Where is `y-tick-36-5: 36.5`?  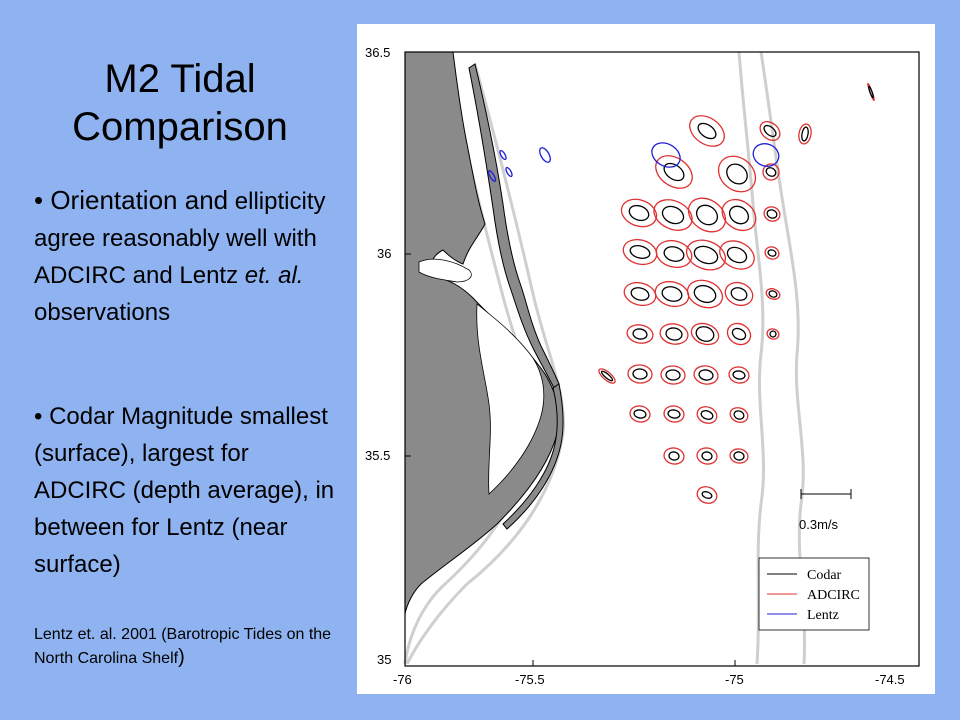 y-tick-36-5: 36.5 is located at coordinates (377, 52).